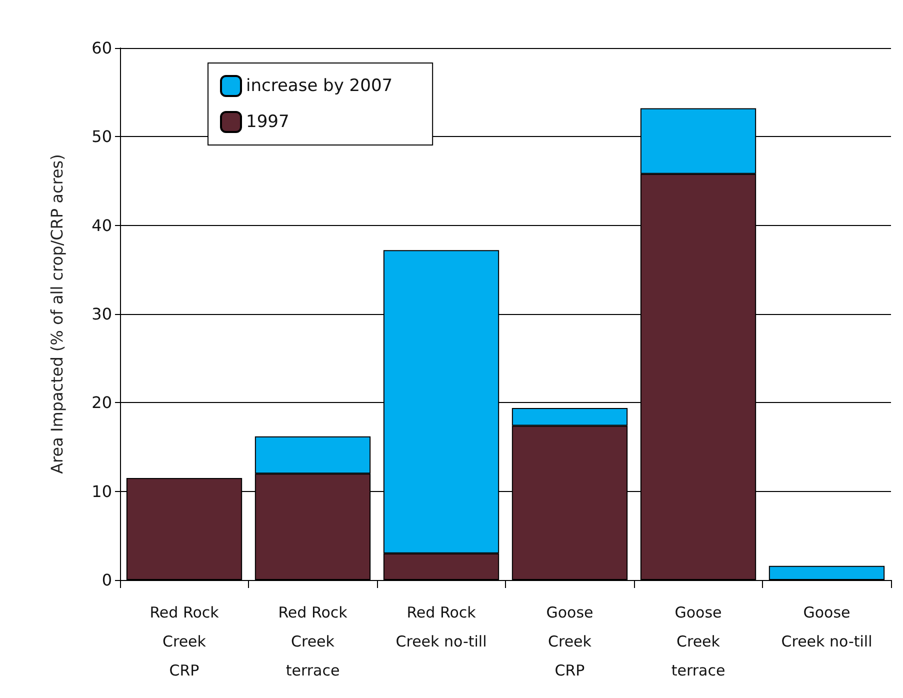  Describe the element at coordinates (319, 86) in the screenshot. I see `legend-label: increase by 2007` at that location.